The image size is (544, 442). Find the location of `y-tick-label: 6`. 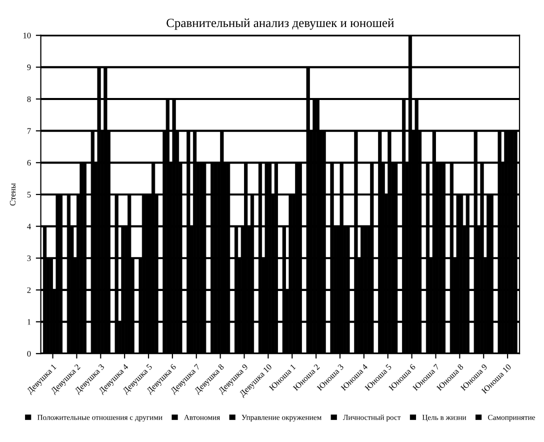

y-tick-label: 6 is located at coordinates (29, 163).